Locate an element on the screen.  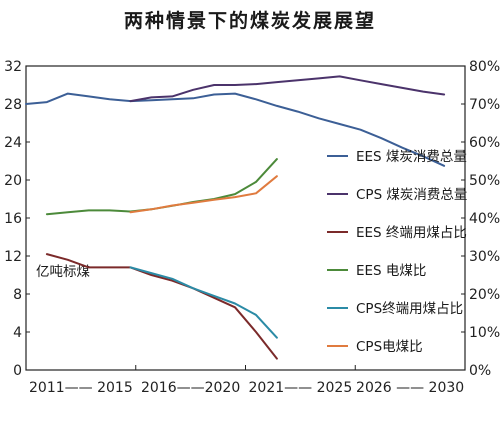
y-left-tick-label: 20 is located at coordinates (13, 181).